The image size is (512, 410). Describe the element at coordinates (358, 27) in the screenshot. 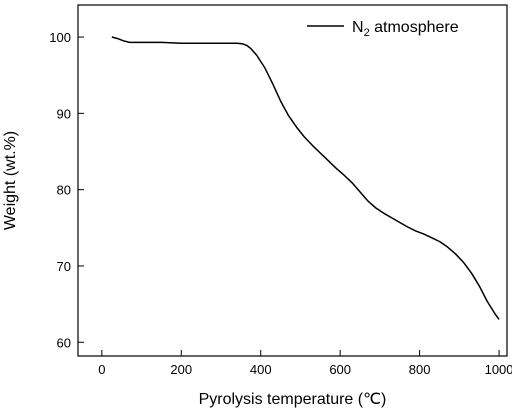

I see `legend-label-main: N` at that location.